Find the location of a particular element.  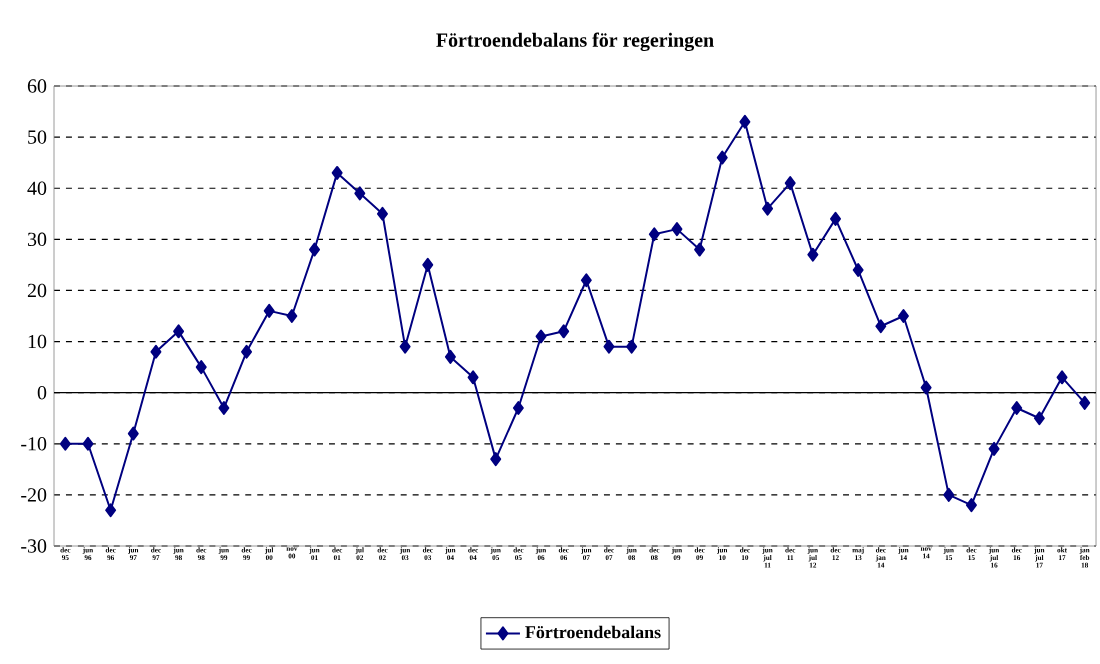

y-tick-label: -30 is located at coordinates (34, 546).